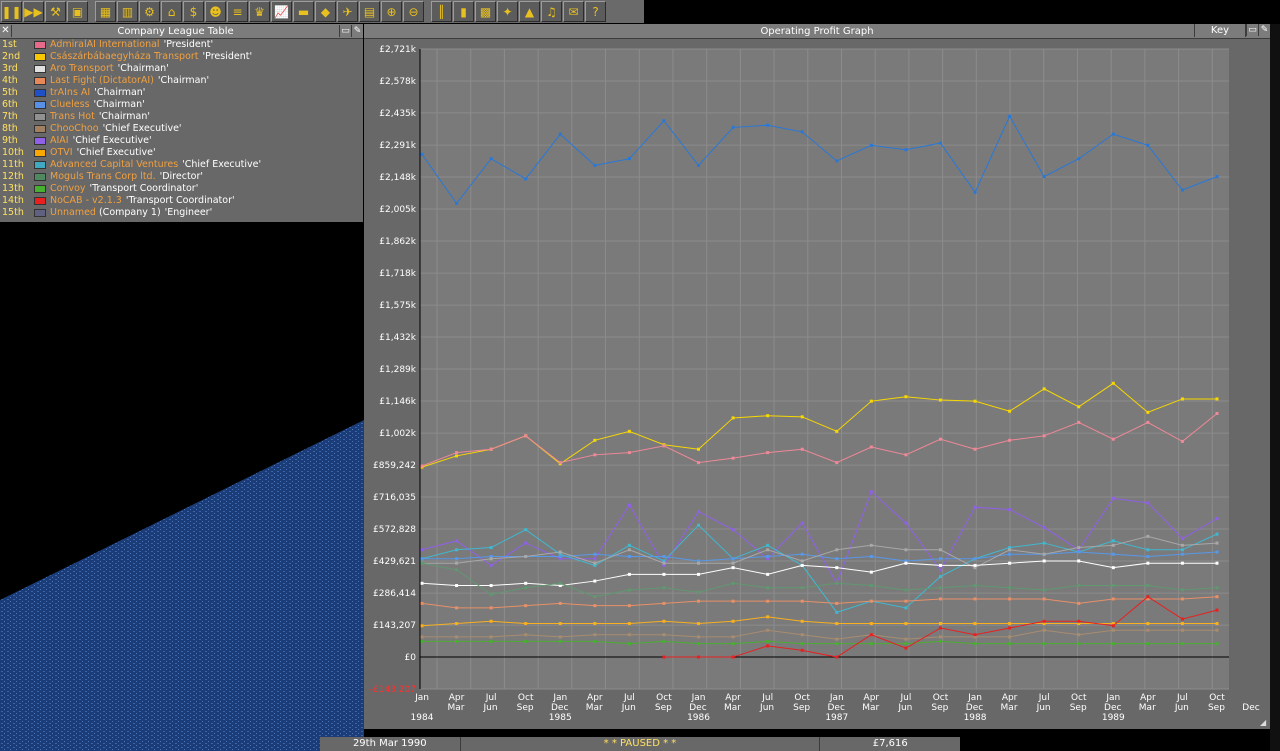 The image size is (1280, 751). Describe the element at coordinates (13, 188) in the screenshot. I see `league-position: 13th` at that location.